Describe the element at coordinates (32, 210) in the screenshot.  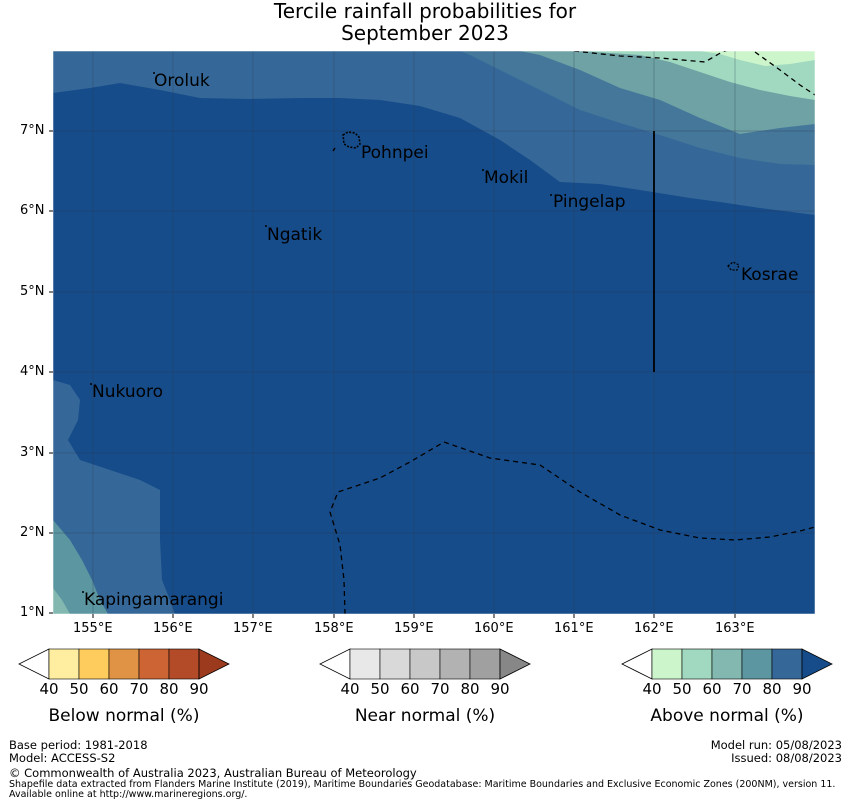
I see `lat-tick-label: 6°N` at that location.